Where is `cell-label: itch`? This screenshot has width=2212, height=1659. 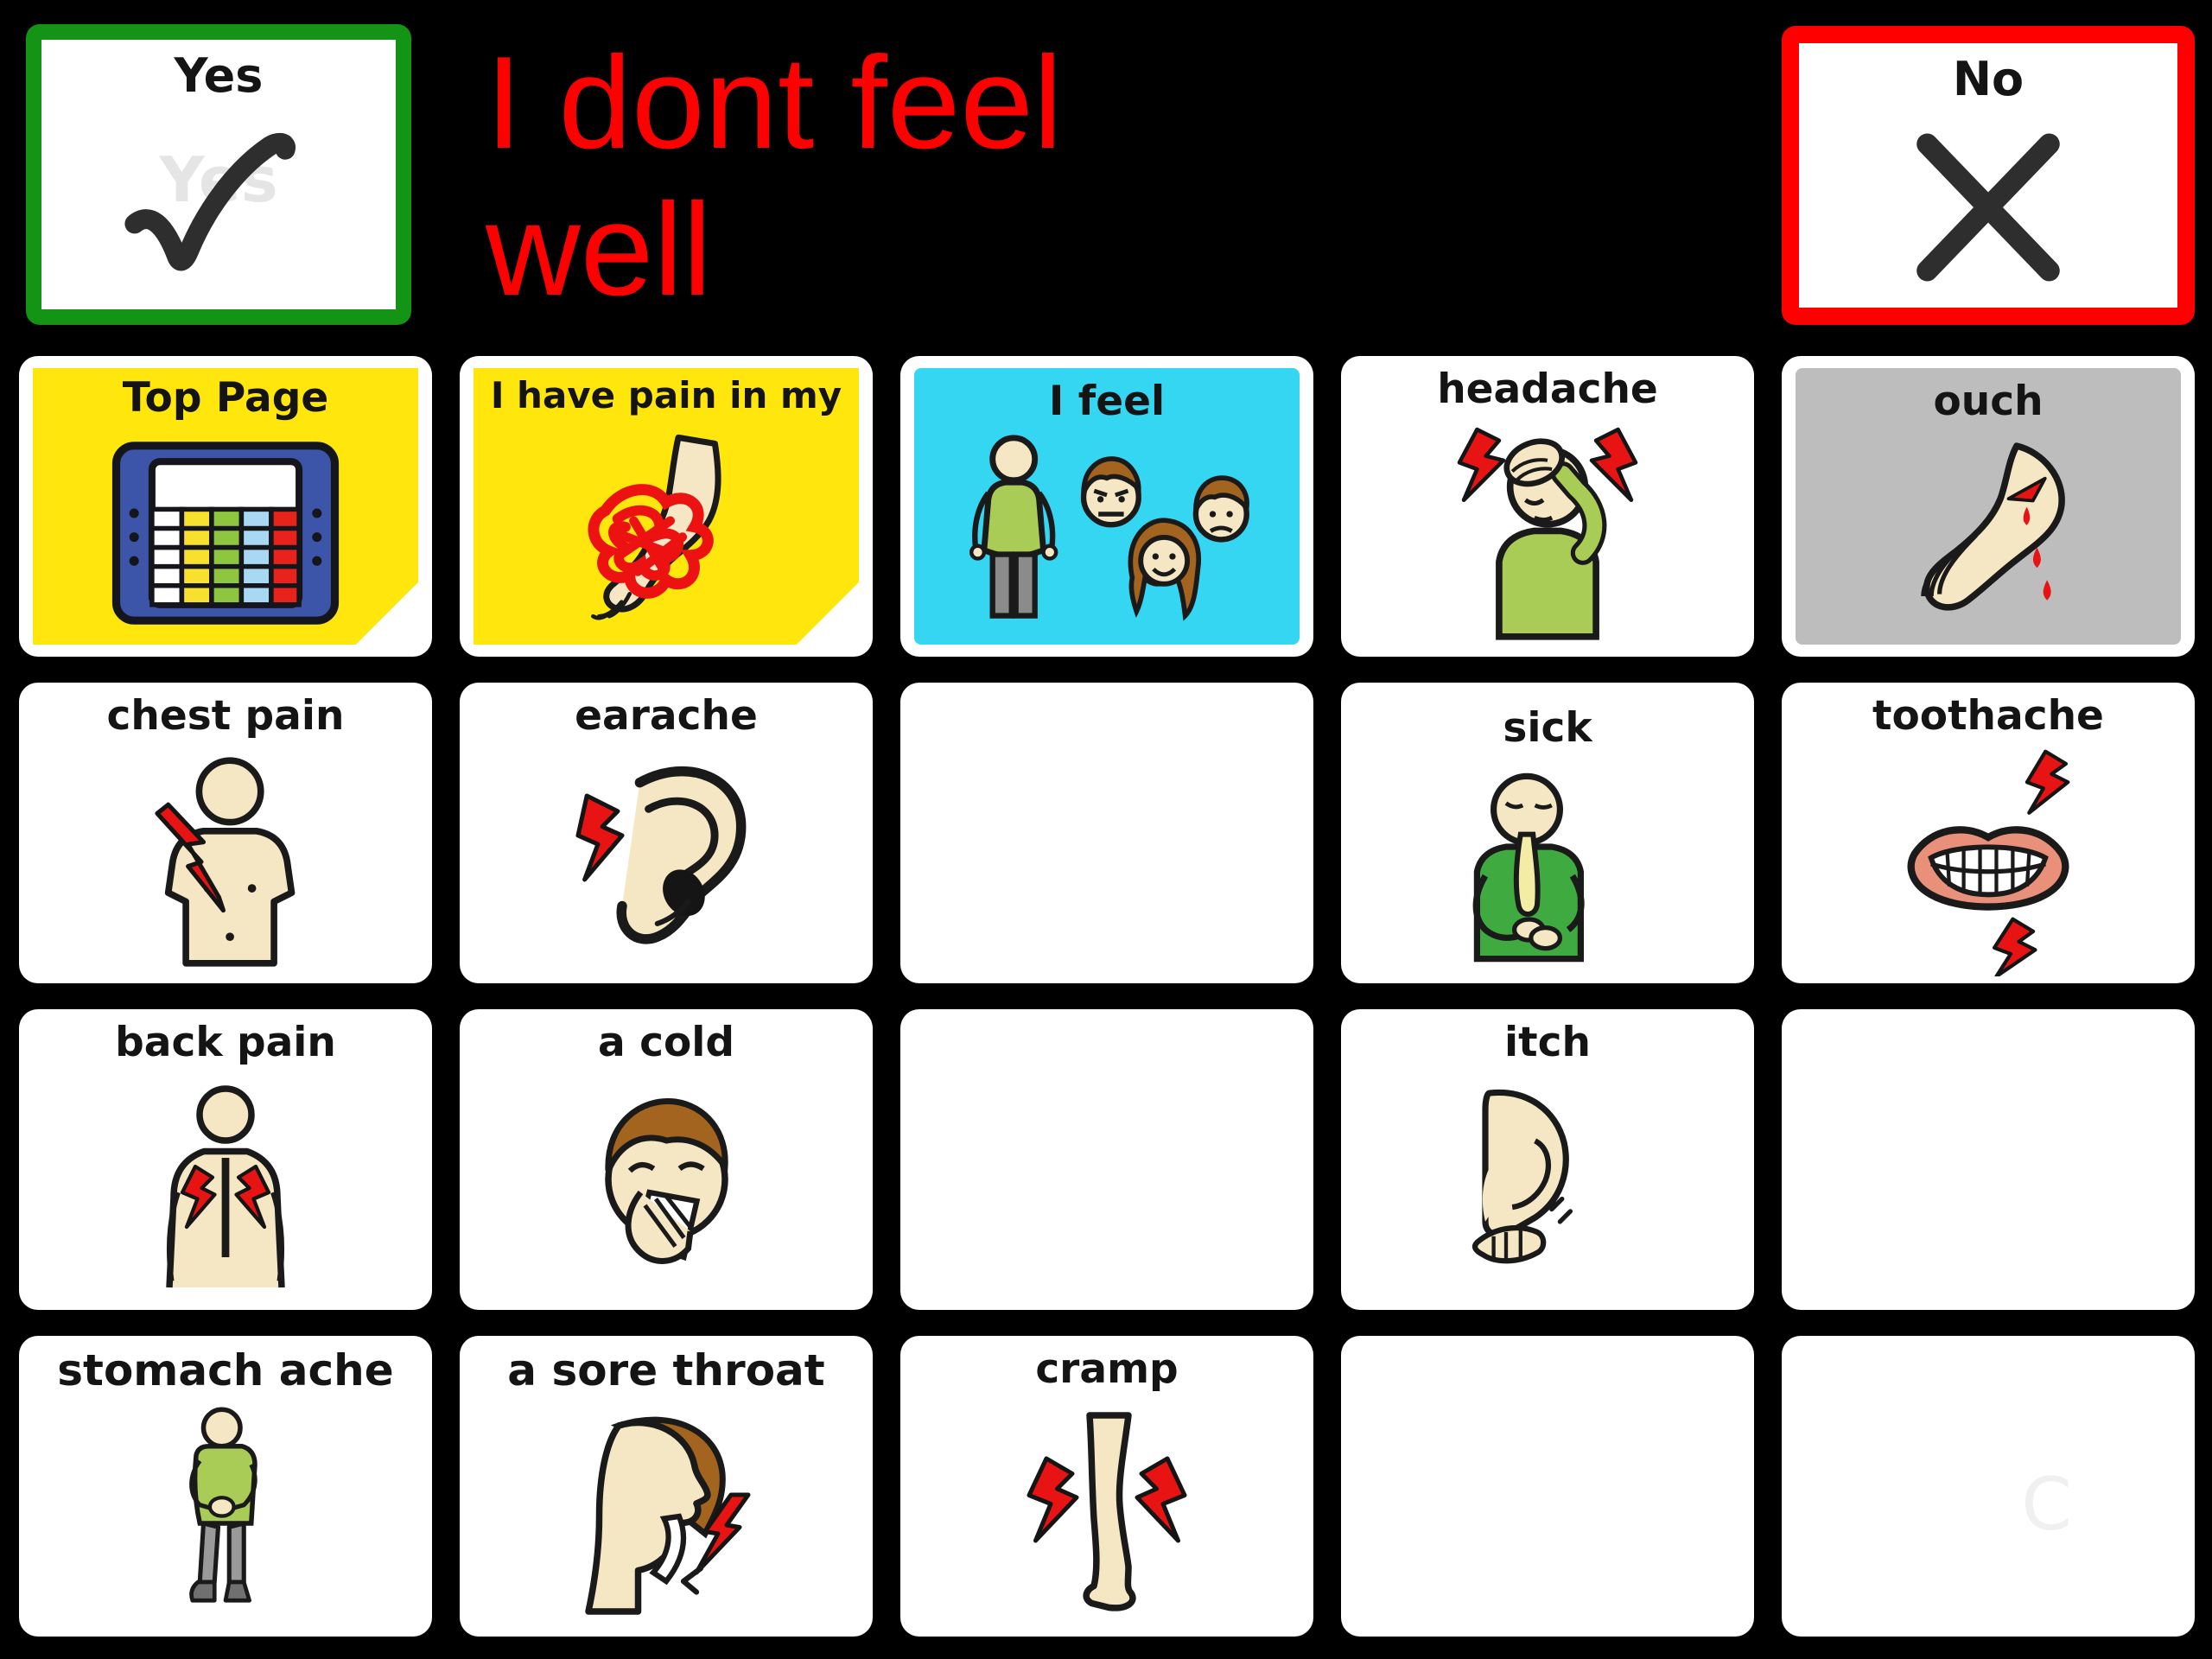 cell-label: itch is located at coordinates (1547, 1042).